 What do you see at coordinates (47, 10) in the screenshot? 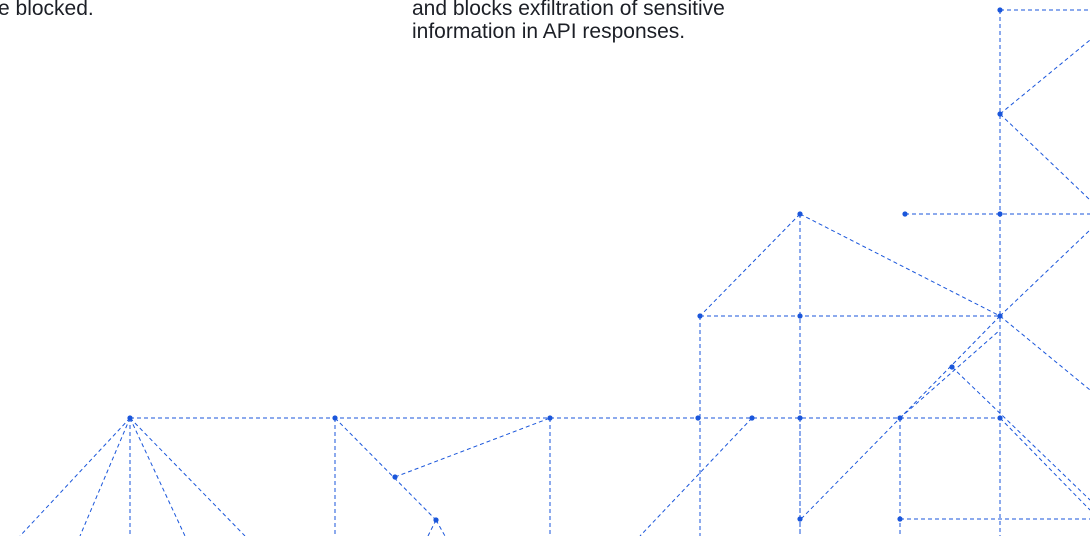
I see `feature-text-left: e blocked.` at bounding box center [47, 10].